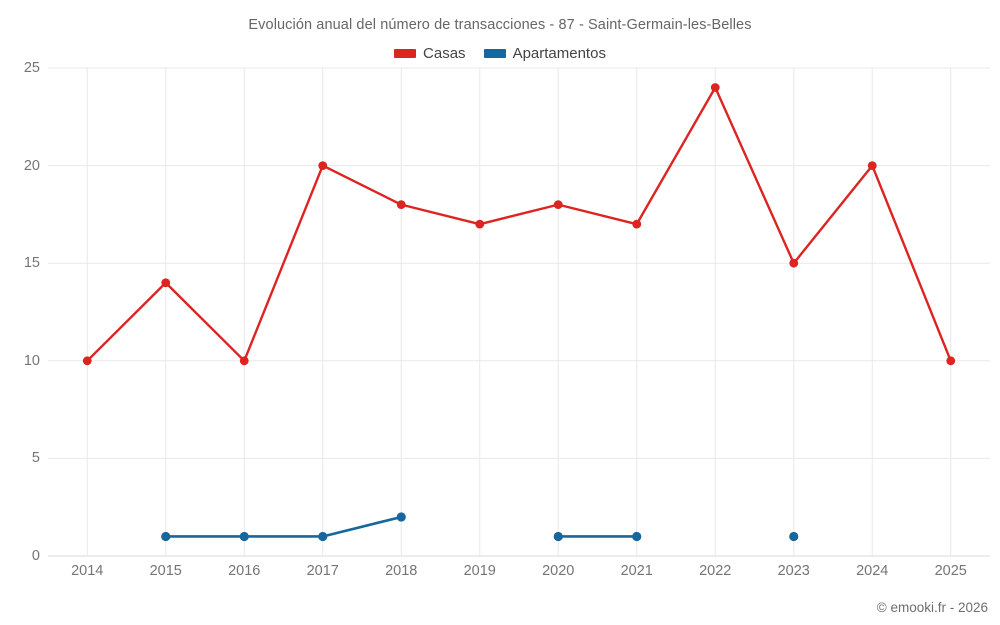 The image size is (1000, 625). What do you see at coordinates (35, 458) in the screenshot?
I see `y-tick-label: 5` at bounding box center [35, 458].